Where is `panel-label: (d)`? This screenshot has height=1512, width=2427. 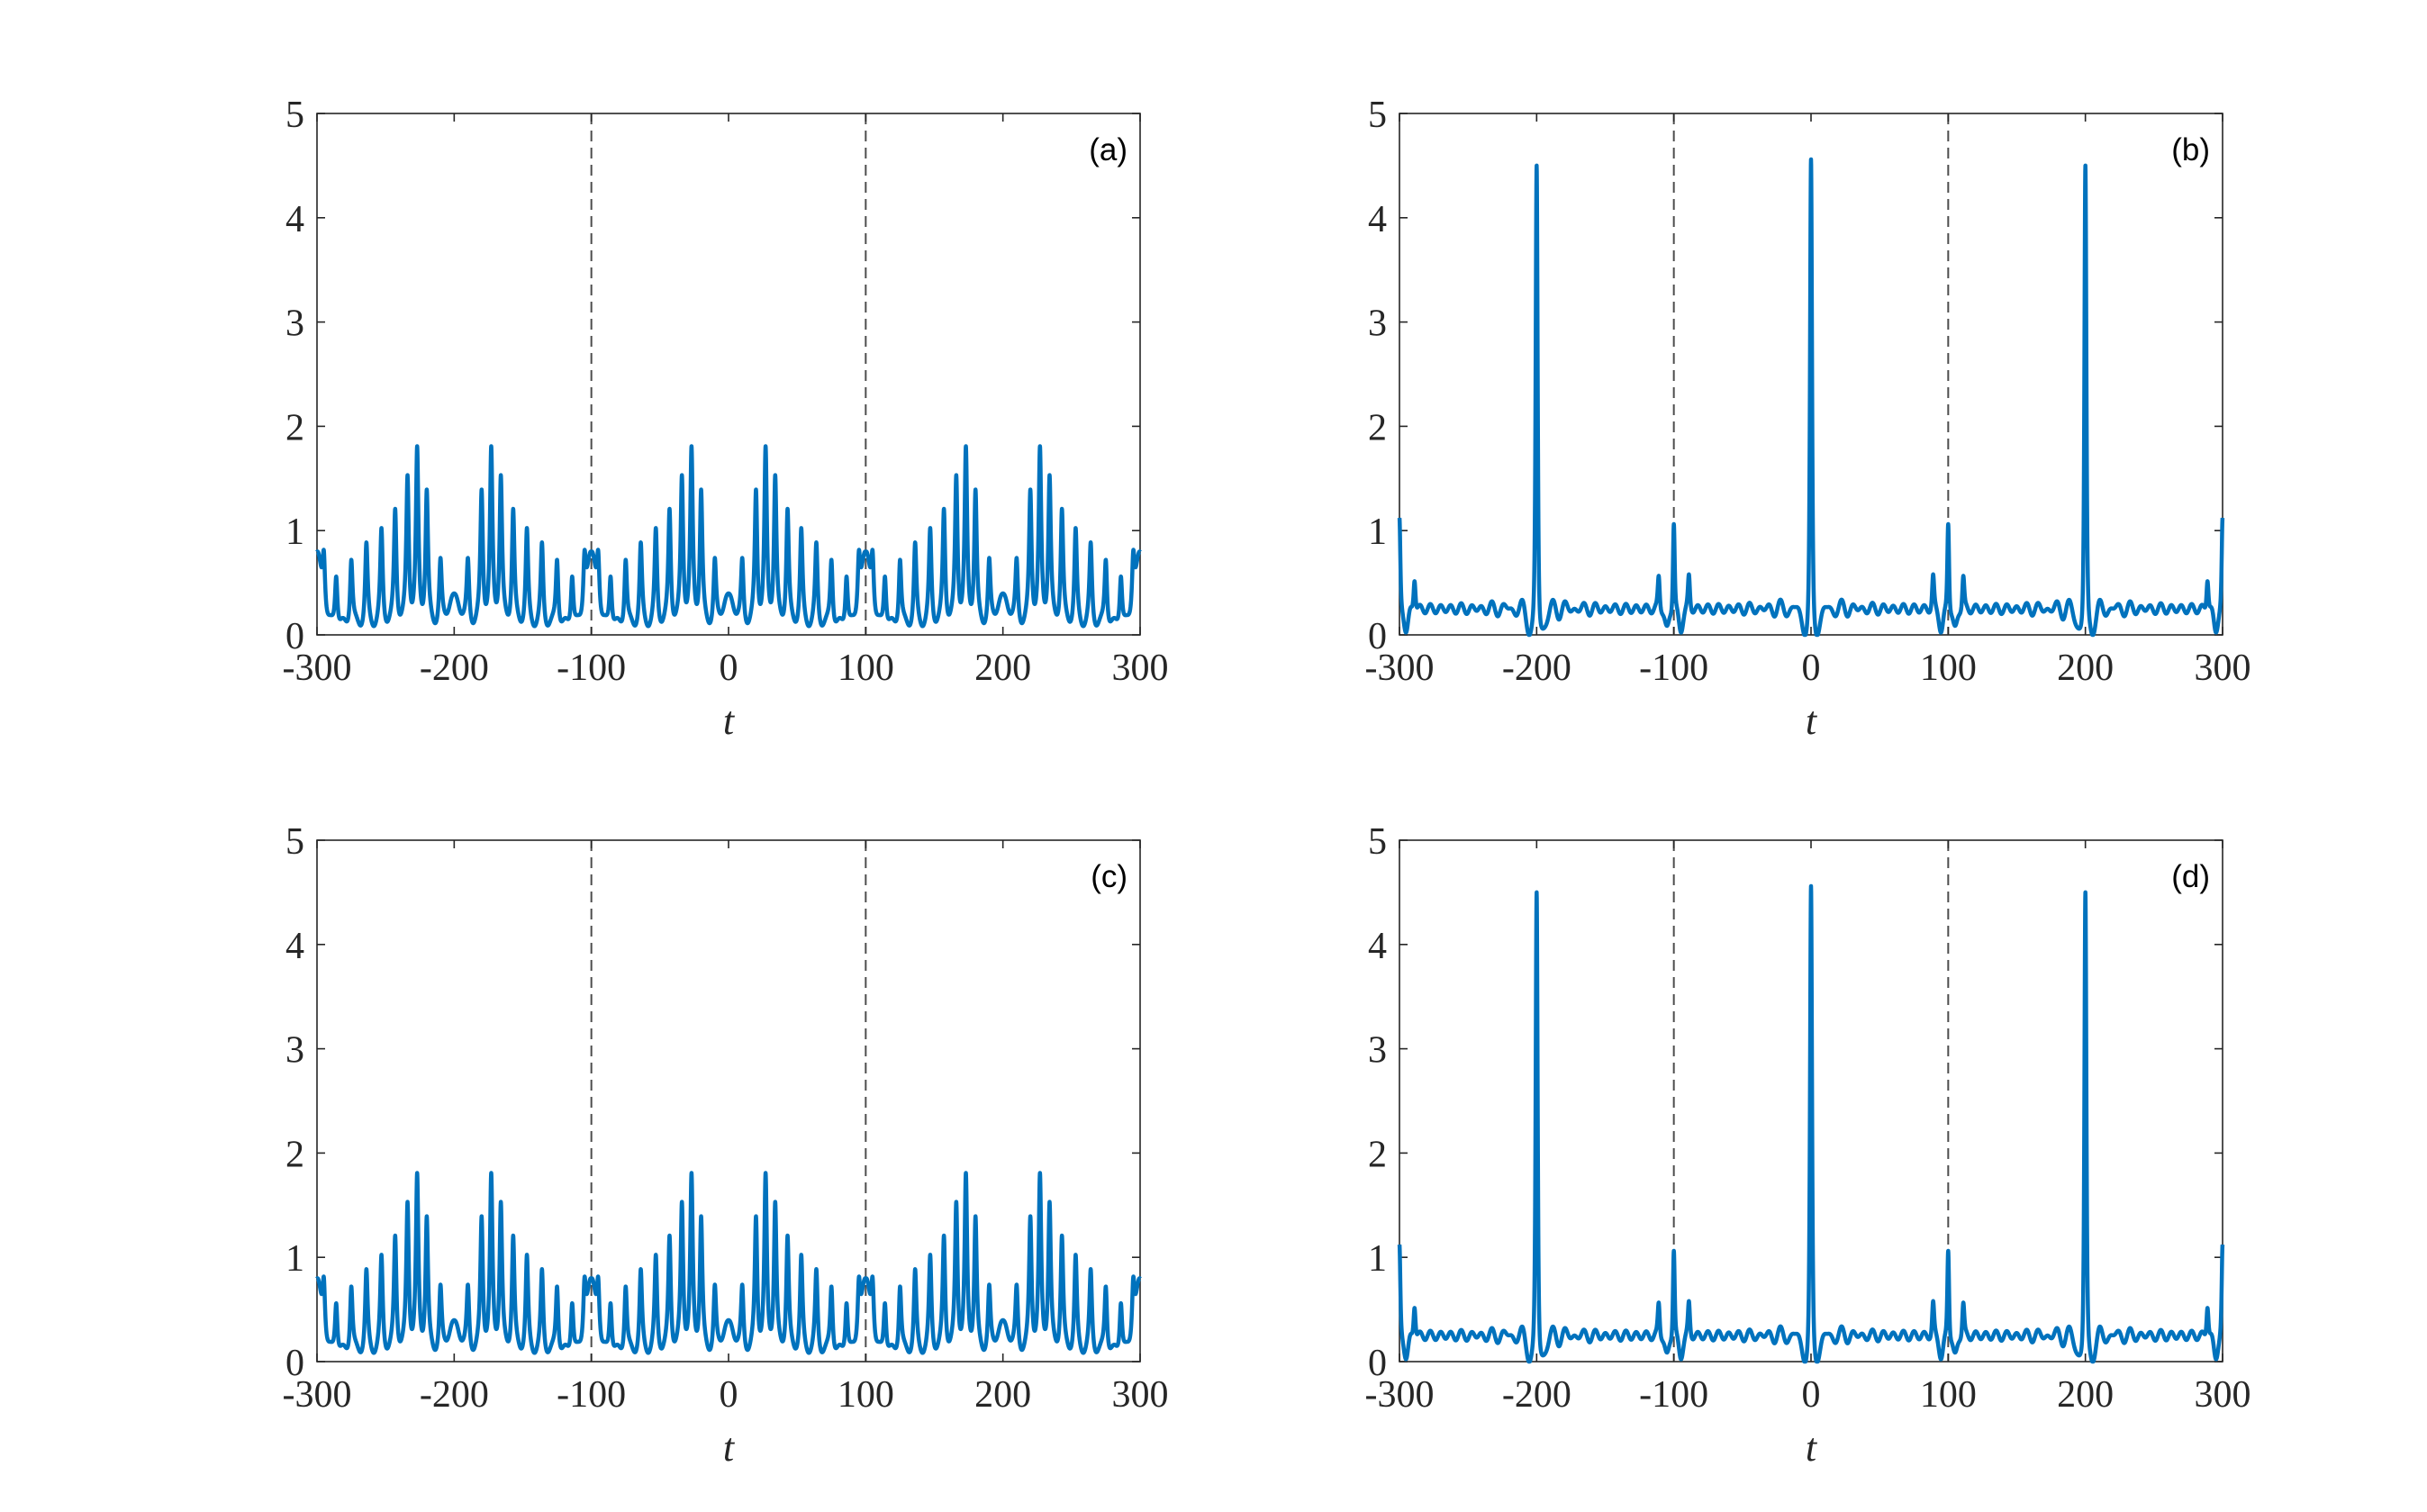
panel-label: (d) is located at coordinates (2190, 876).